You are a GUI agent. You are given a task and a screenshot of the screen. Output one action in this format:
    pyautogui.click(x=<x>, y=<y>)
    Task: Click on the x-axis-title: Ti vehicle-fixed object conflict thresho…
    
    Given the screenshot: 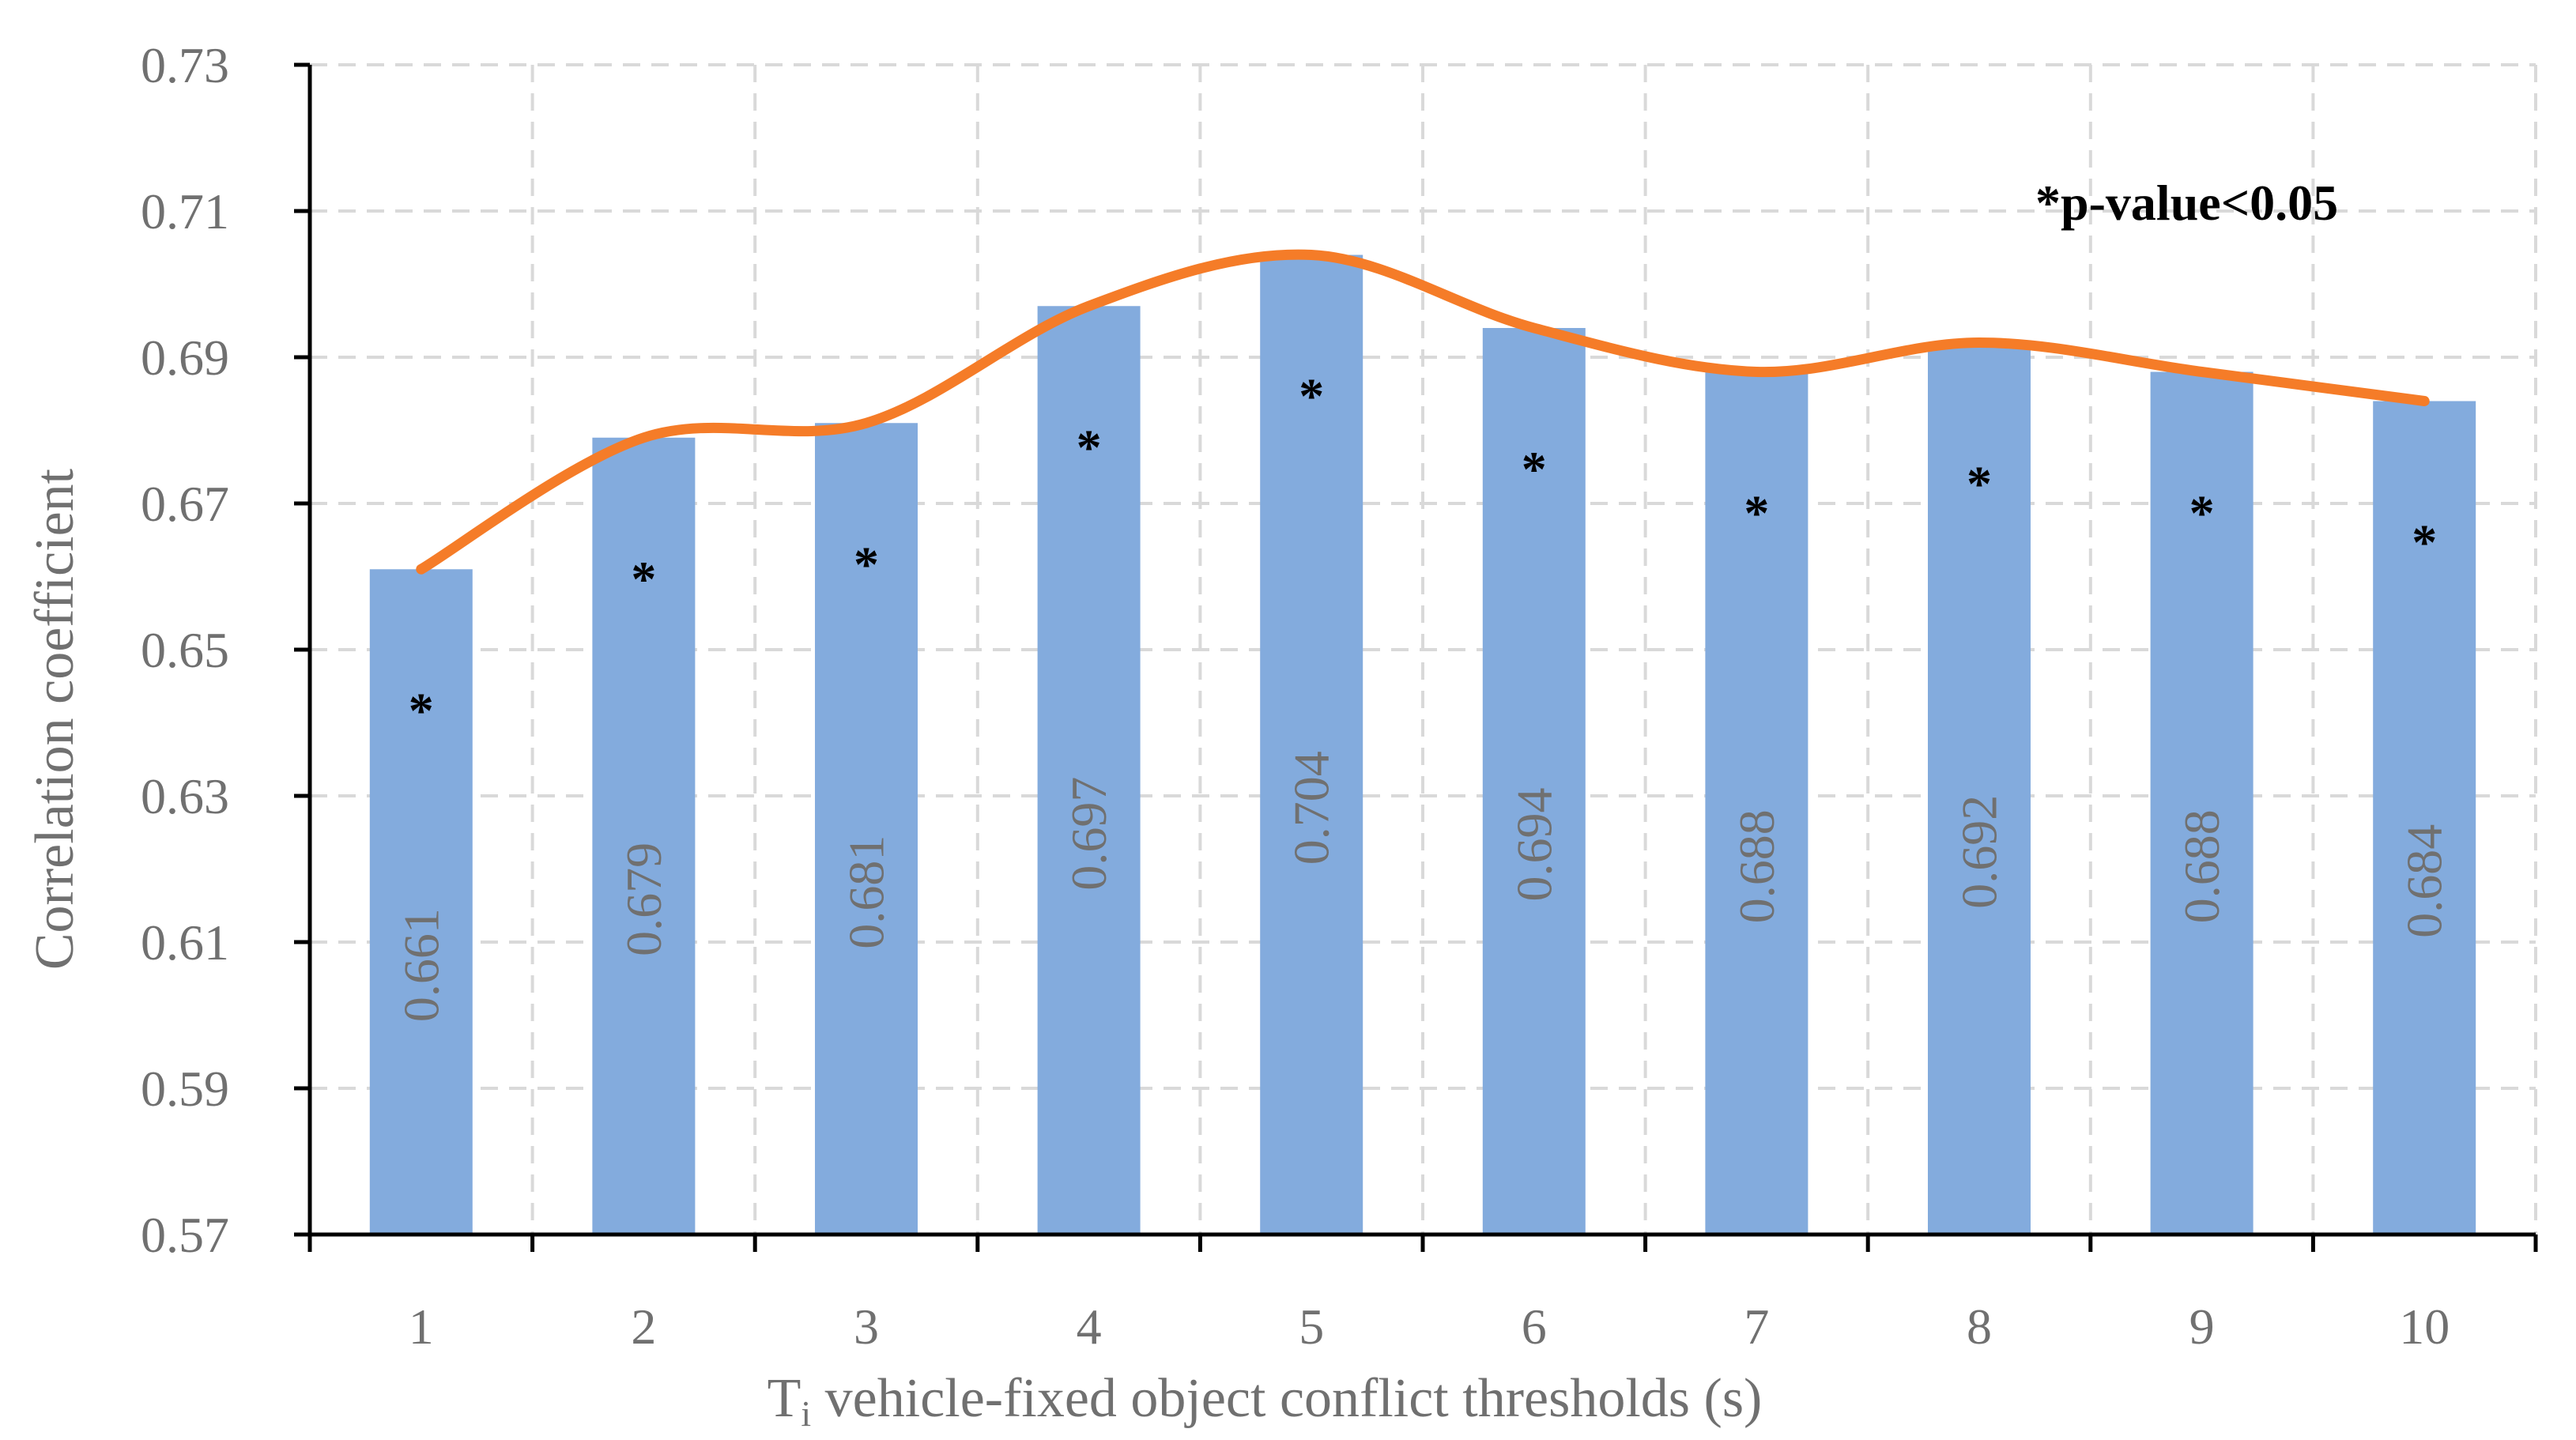 What is the action you would take?
    pyautogui.click(x=1265, y=1401)
    